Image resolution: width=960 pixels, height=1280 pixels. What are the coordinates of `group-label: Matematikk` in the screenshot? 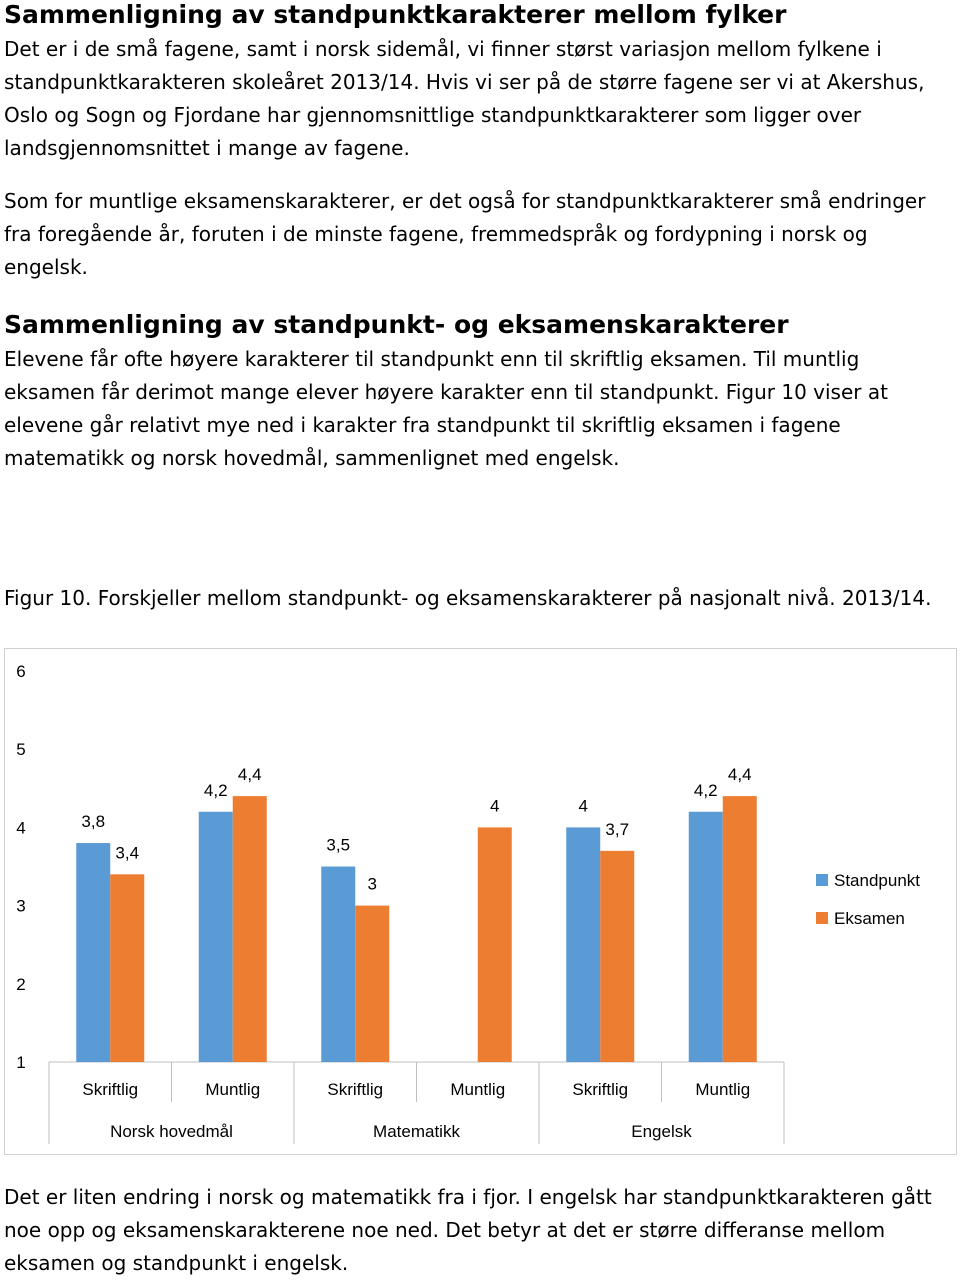 It's located at (416, 1131).